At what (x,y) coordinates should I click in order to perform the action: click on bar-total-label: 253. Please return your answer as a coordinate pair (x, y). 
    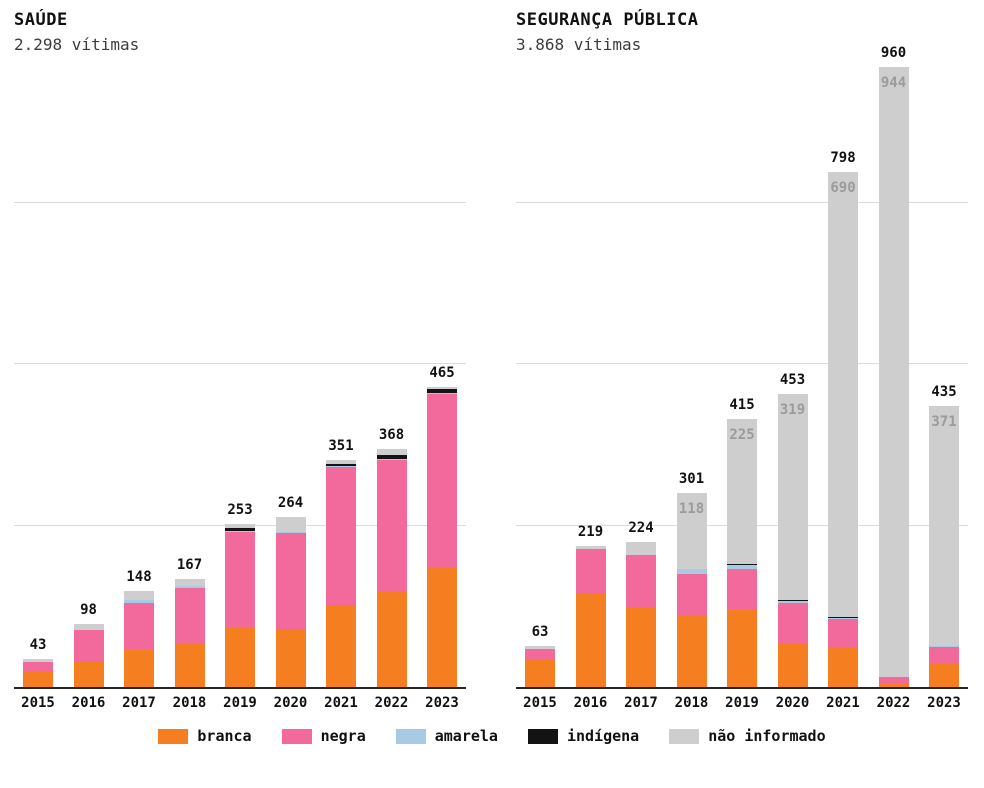
    Looking at the image, I should click on (240, 509).